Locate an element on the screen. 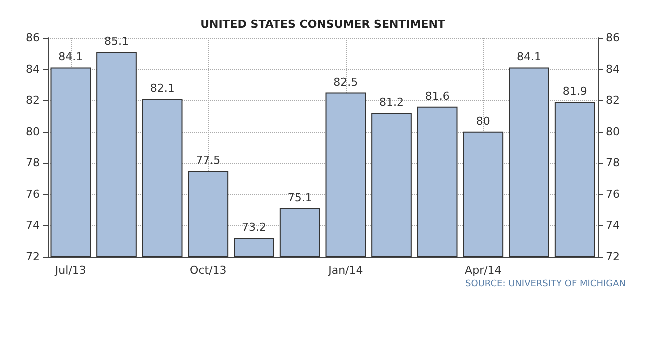 The image size is (646, 343). y2-tick-label: 76 is located at coordinates (613, 194).